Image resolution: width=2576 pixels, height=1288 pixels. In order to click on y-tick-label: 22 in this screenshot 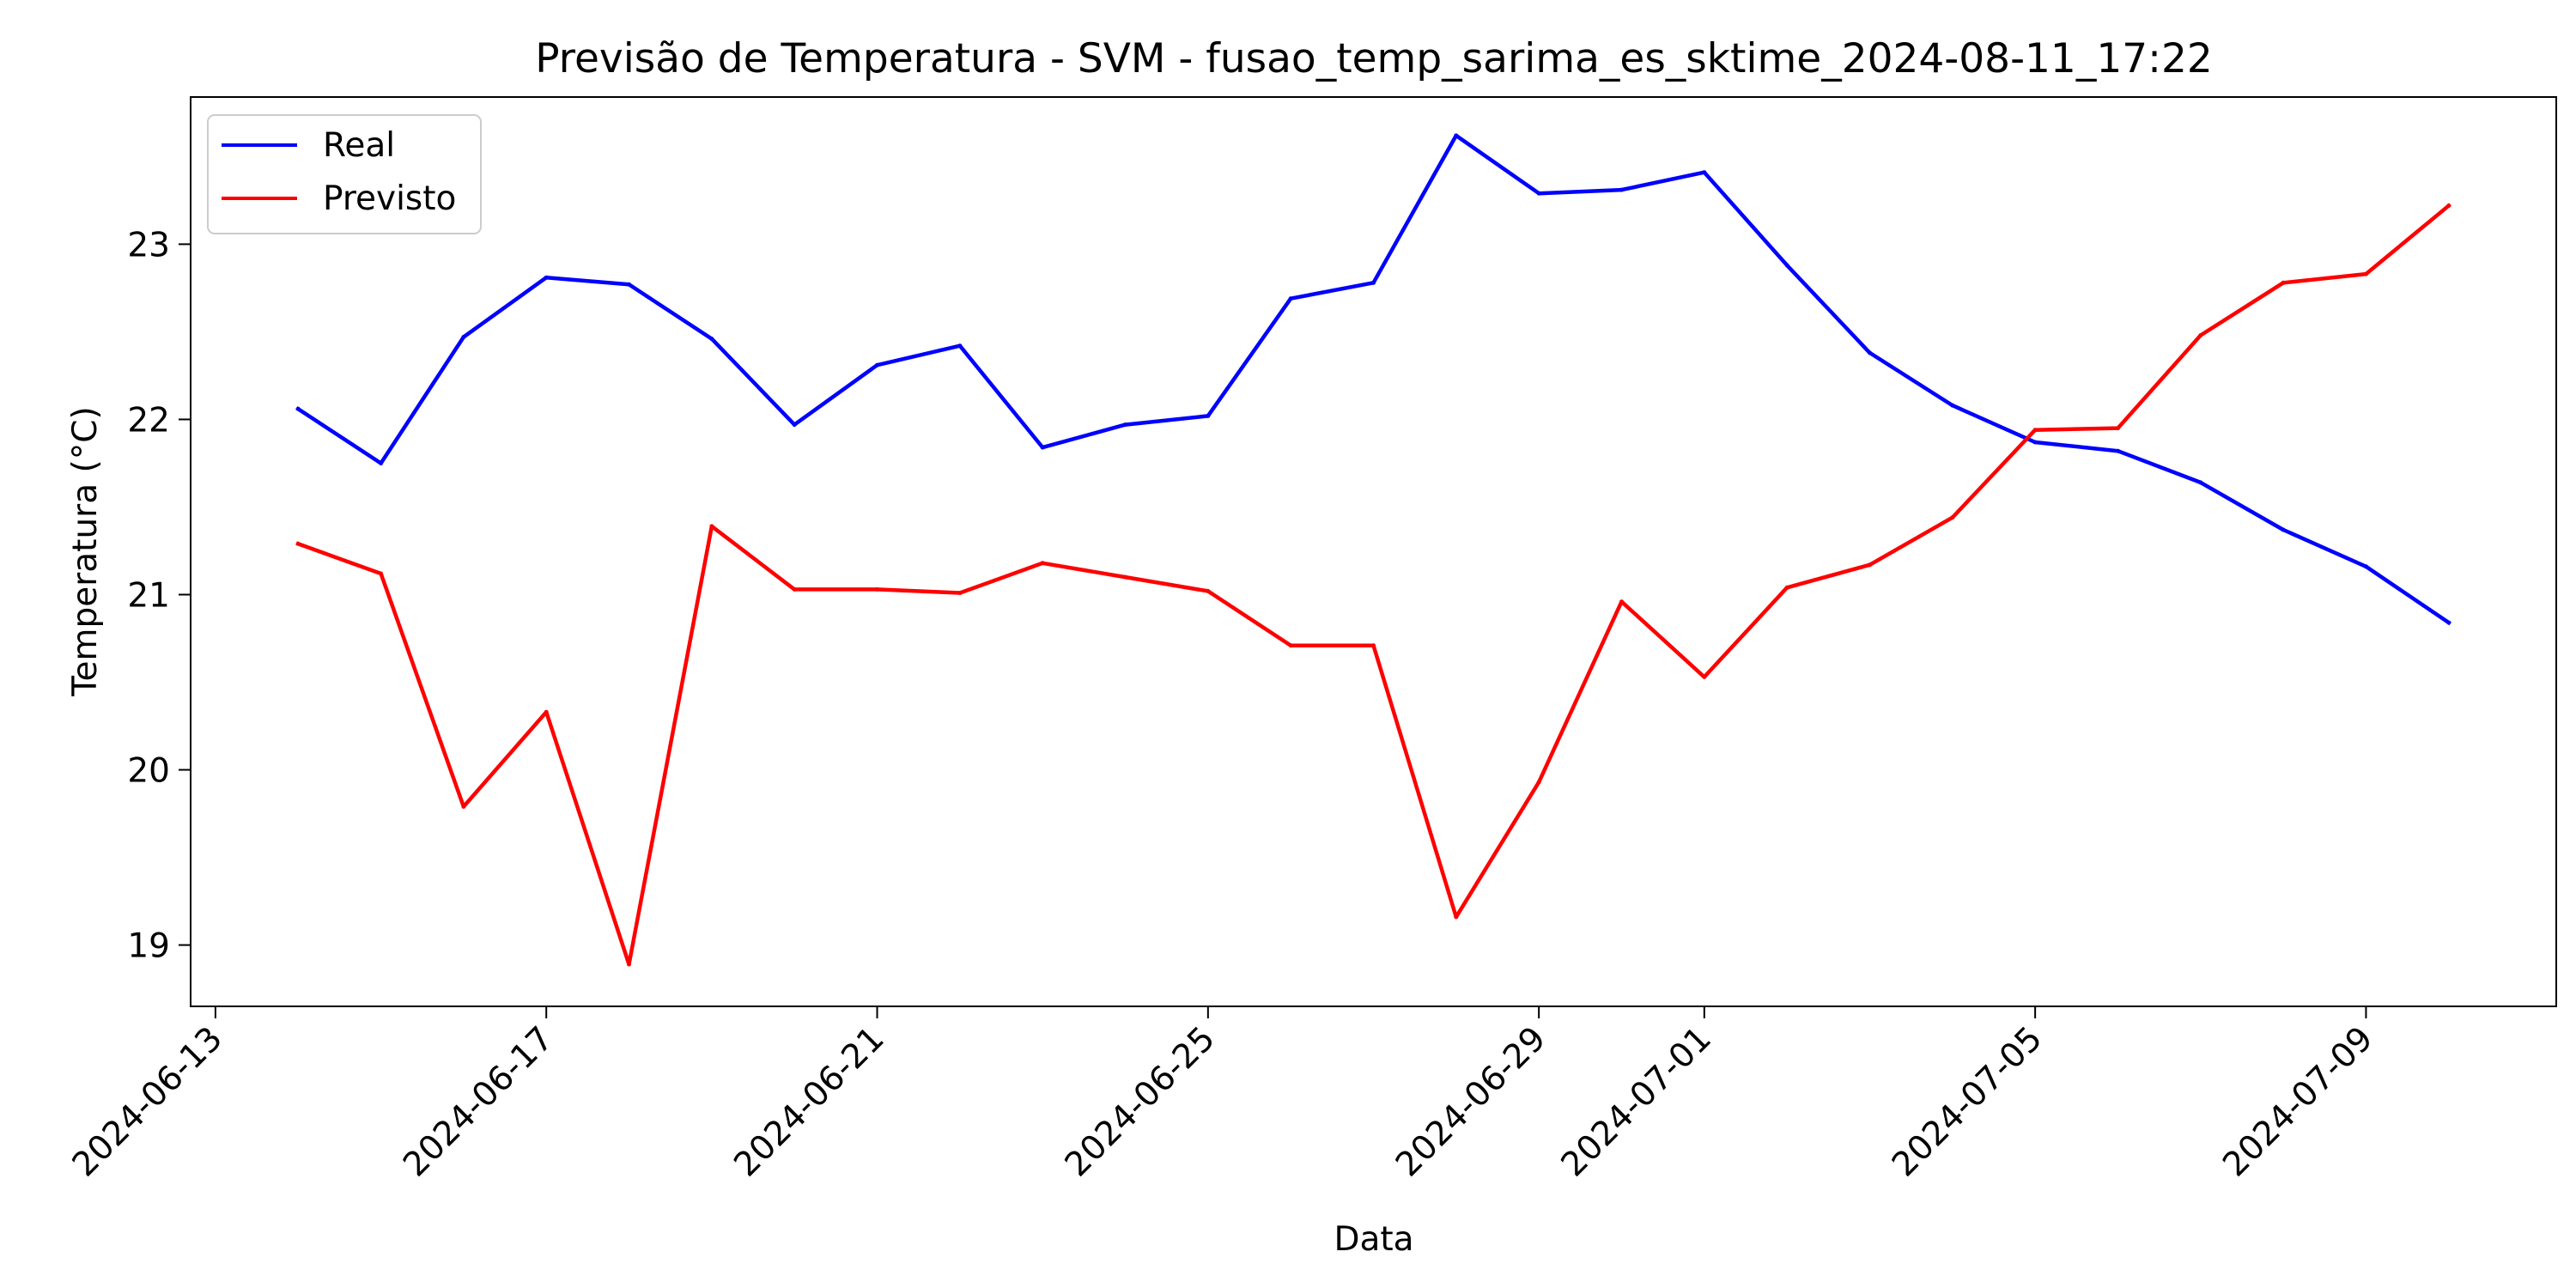, I will do `click(148, 420)`.